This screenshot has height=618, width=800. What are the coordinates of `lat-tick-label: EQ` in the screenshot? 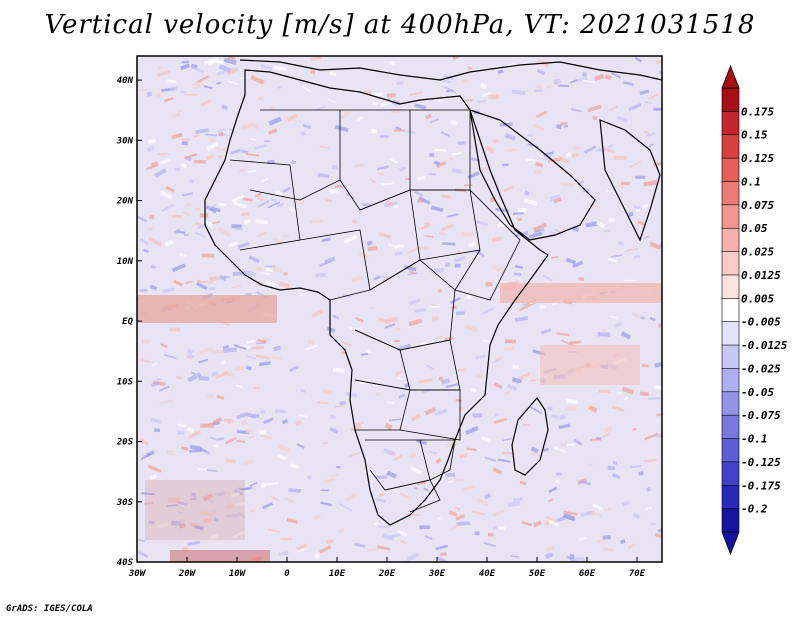 It's located at (127, 322).